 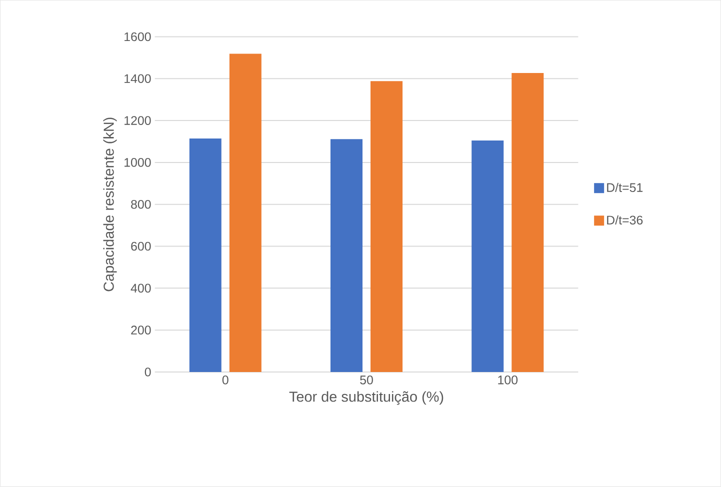 I want to click on legend-label: D/t=51, so click(x=625, y=187).